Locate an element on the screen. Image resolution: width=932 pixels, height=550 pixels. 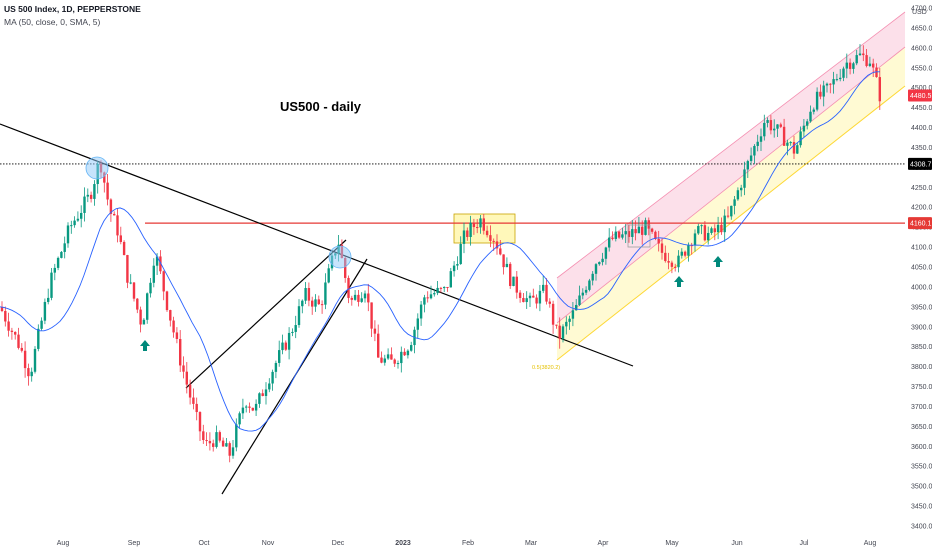
range-rect is located at coordinates (639, 236).